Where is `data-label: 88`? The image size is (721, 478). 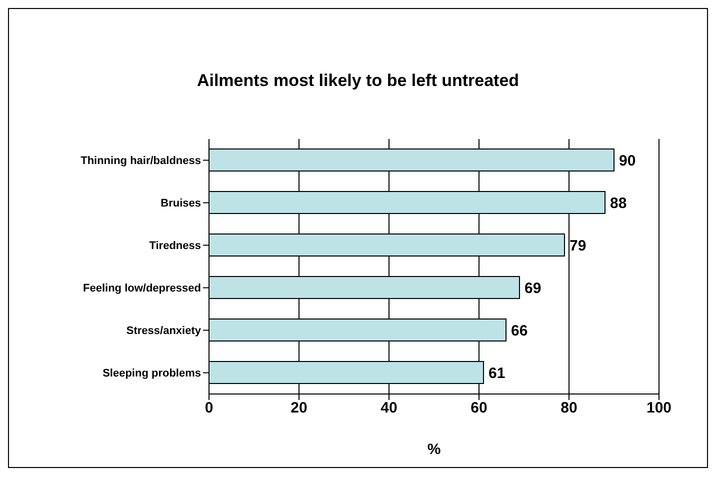
data-label: 88 is located at coordinates (618, 203).